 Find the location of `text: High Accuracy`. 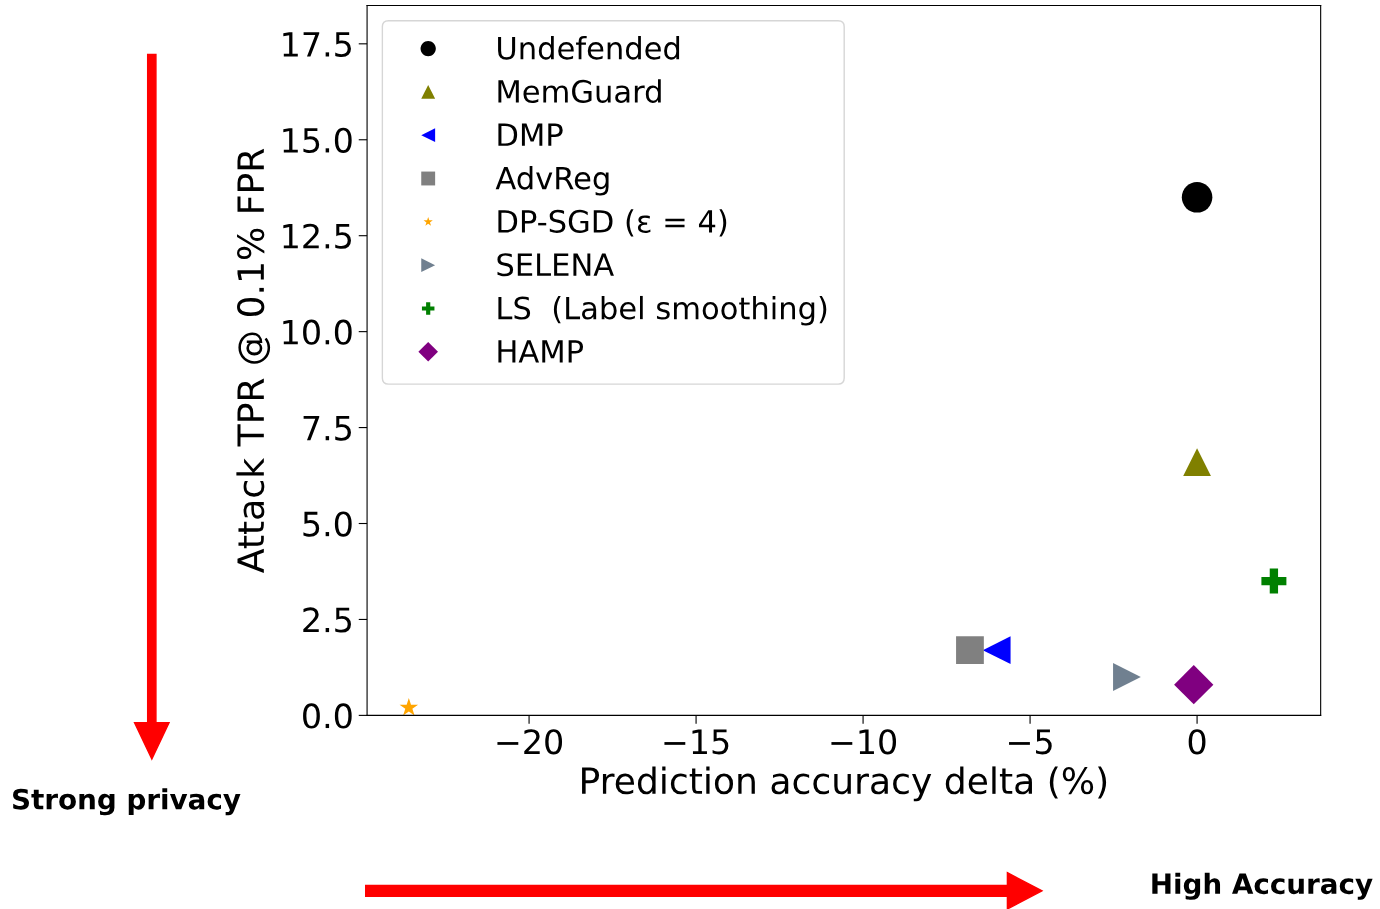

text: High Accuracy is located at coordinates (1262, 886).